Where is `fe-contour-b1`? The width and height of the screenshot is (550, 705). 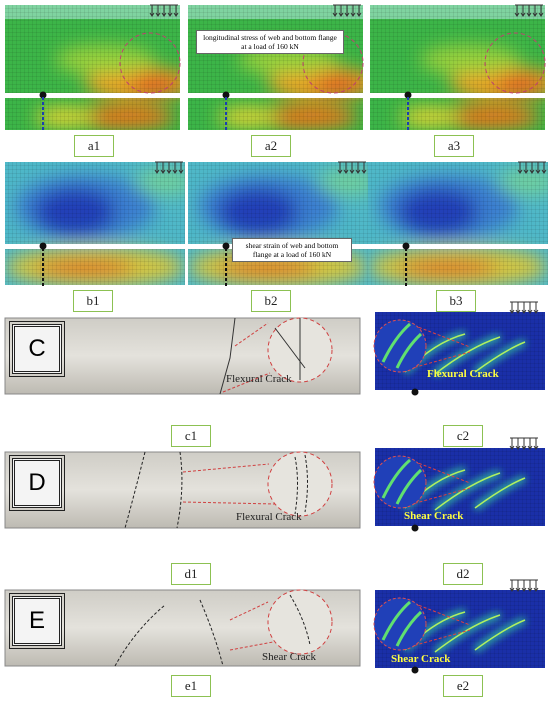 fe-contour-b1 is located at coordinates (100, 224).